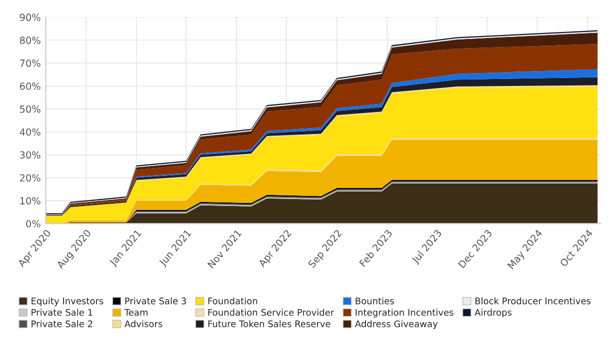 This screenshot has height=344, width=610. I want to click on y-tick-label: 20%, so click(30, 178).